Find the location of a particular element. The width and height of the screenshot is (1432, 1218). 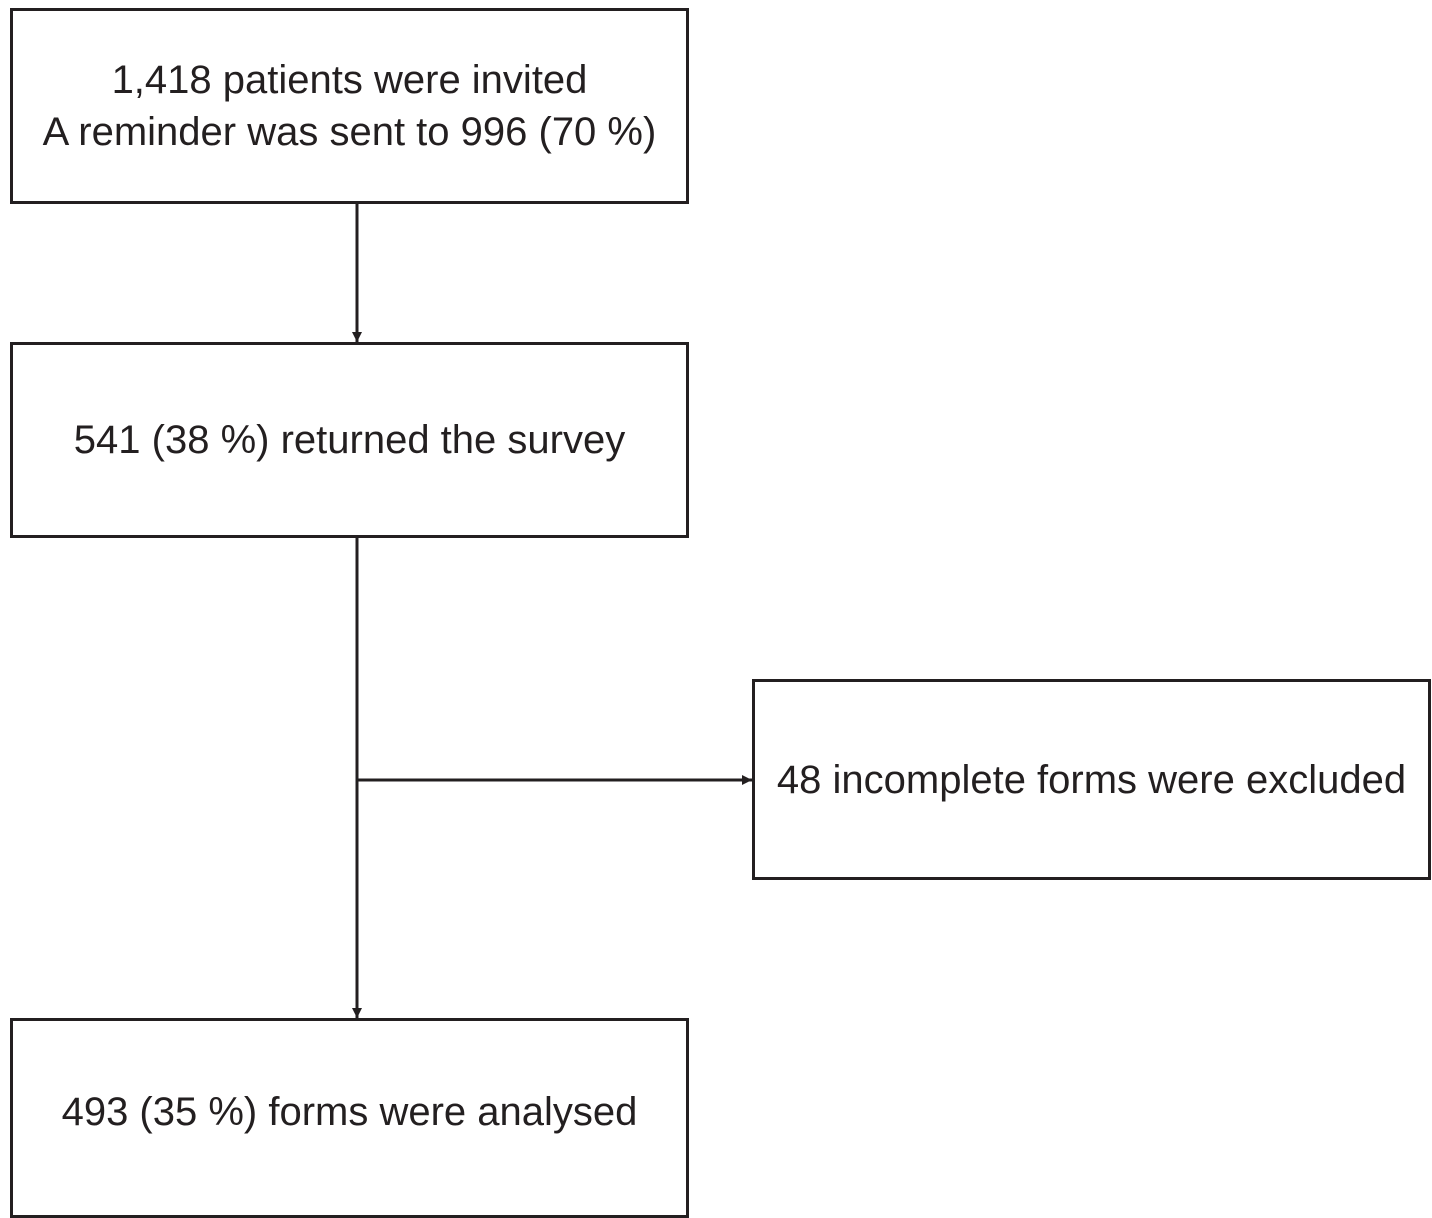

excluded-text: 48 incomplete forms were excluded is located at coordinates (1091, 779).